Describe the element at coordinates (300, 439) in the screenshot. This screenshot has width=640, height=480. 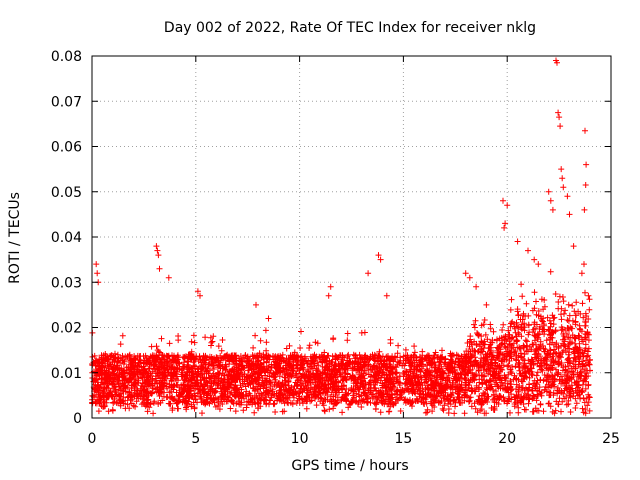
I see `x-tick-label: 10` at that location.